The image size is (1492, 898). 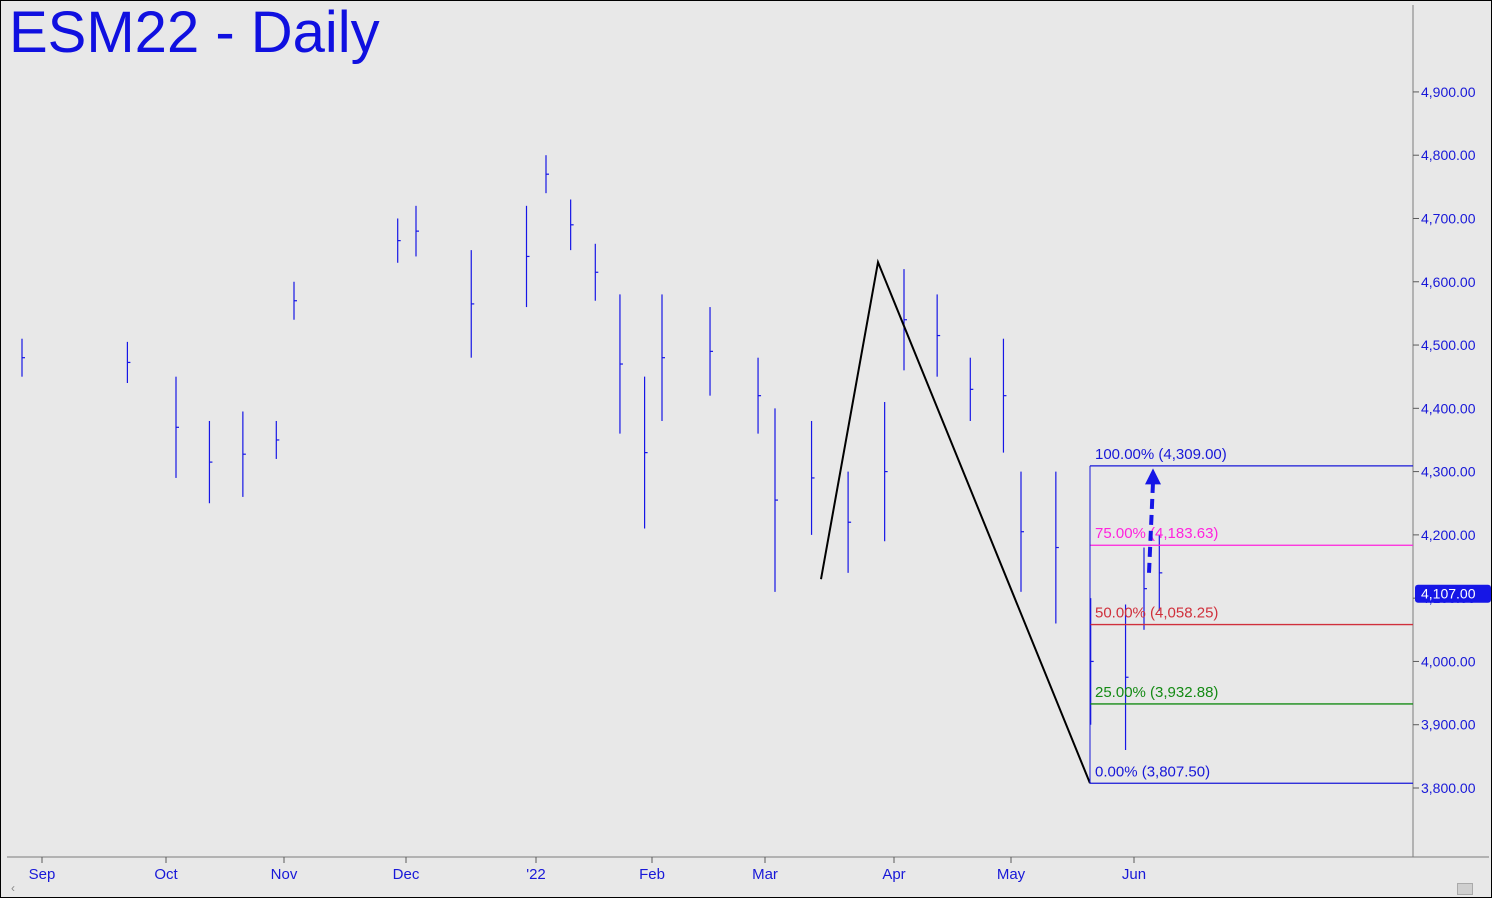 I want to click on y-tick-label: 4,200.00, so click(x=1448, y=535).